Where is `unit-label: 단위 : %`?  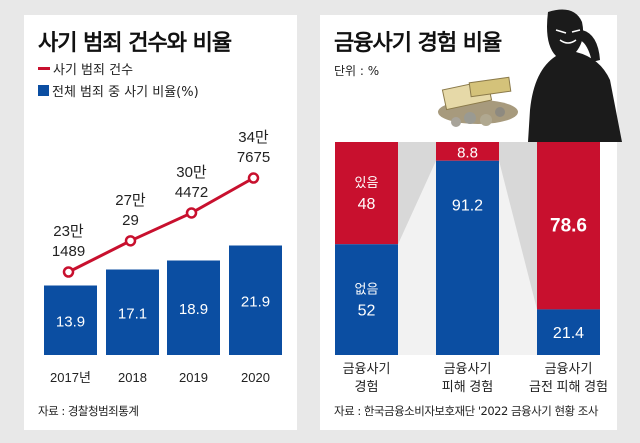 unit-label: 단위 : % is located at coordinates (357, 71).